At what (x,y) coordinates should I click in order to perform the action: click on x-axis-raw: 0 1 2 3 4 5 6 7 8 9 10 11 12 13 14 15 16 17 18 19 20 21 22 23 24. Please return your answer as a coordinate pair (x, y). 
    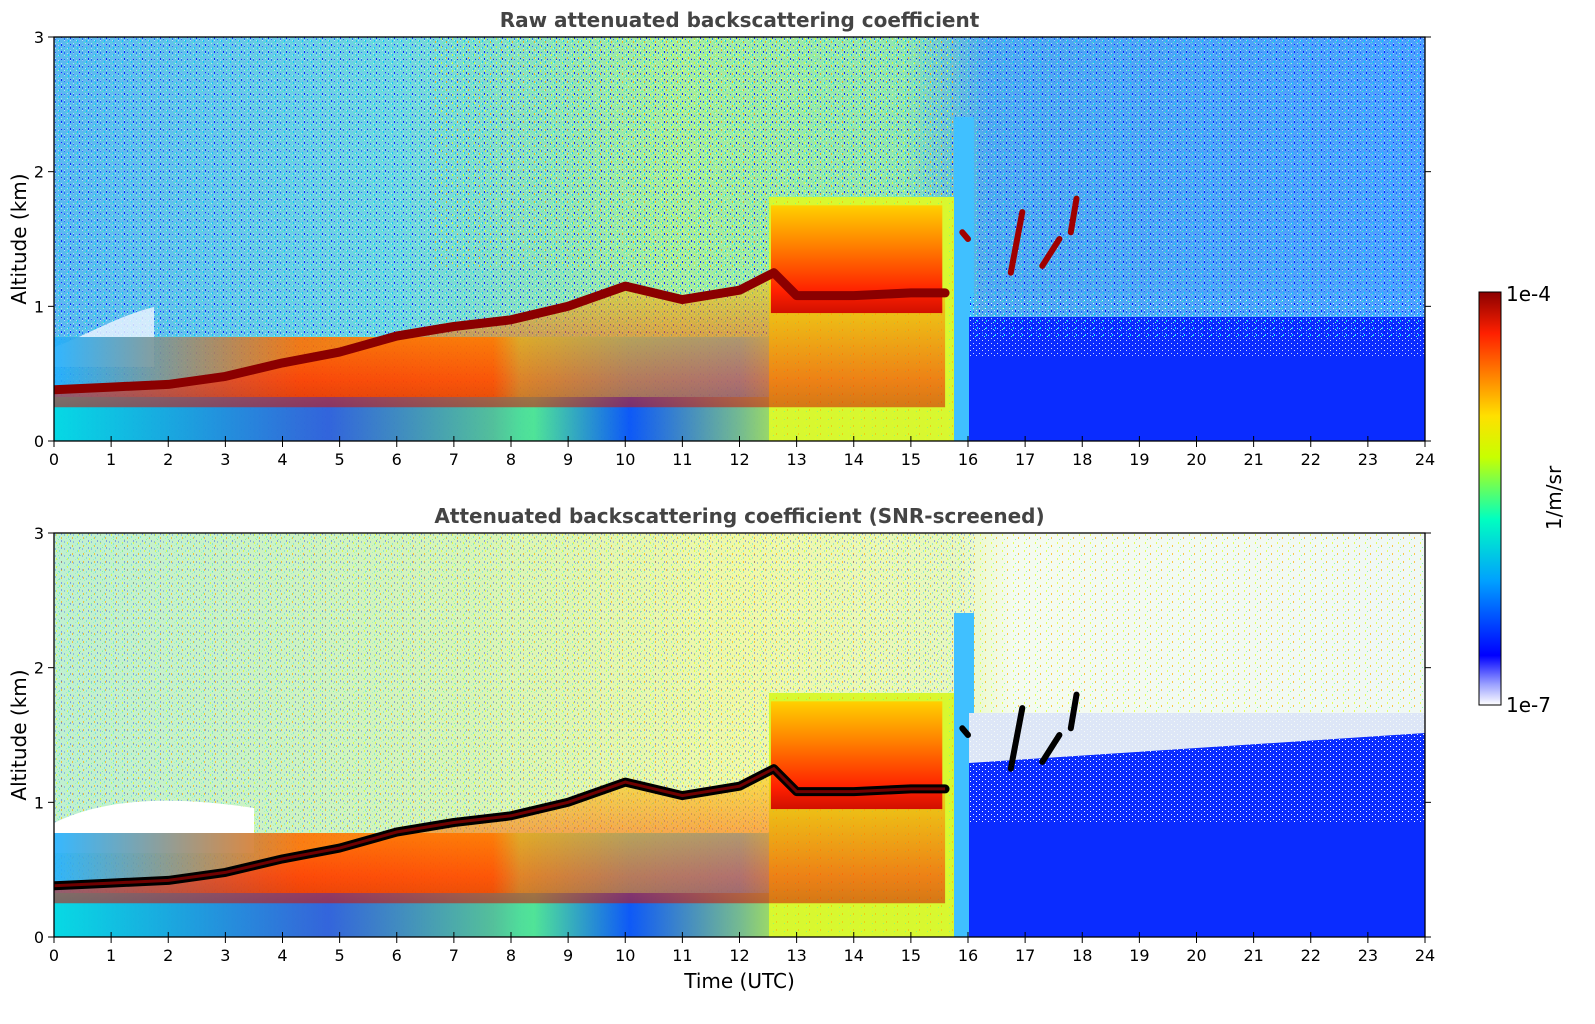
    Looking at the image, I should click on (742, 452).